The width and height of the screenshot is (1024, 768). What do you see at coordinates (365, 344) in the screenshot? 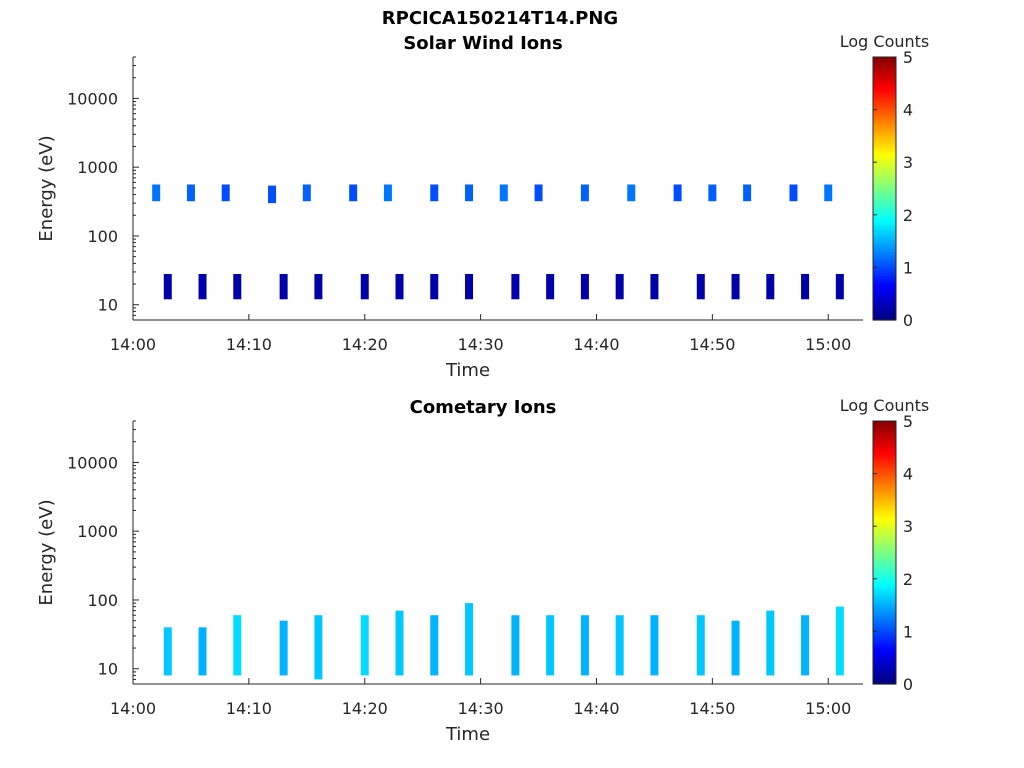
I see `x-tick-label: 14:20` at bounding box center [365, 344].